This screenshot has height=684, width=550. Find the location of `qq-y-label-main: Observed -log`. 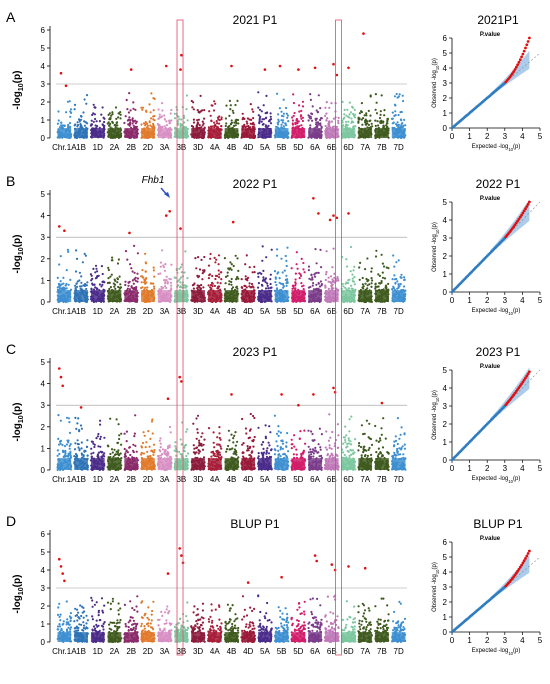

qq-y-label-main: Observed -log is located at coordinates (435, 253).